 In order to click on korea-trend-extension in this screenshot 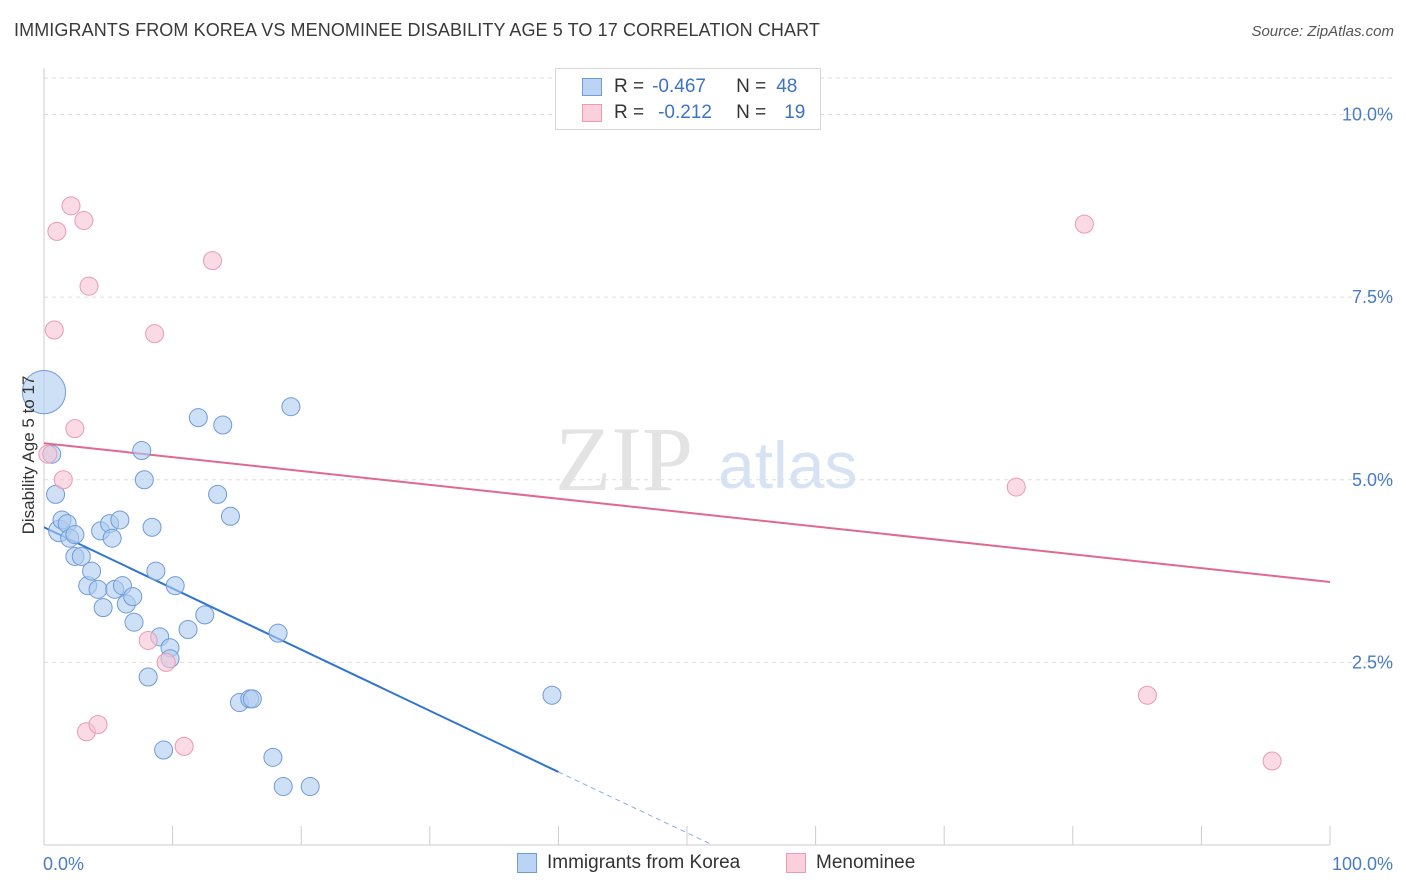, I will do `click(635, 808)`.